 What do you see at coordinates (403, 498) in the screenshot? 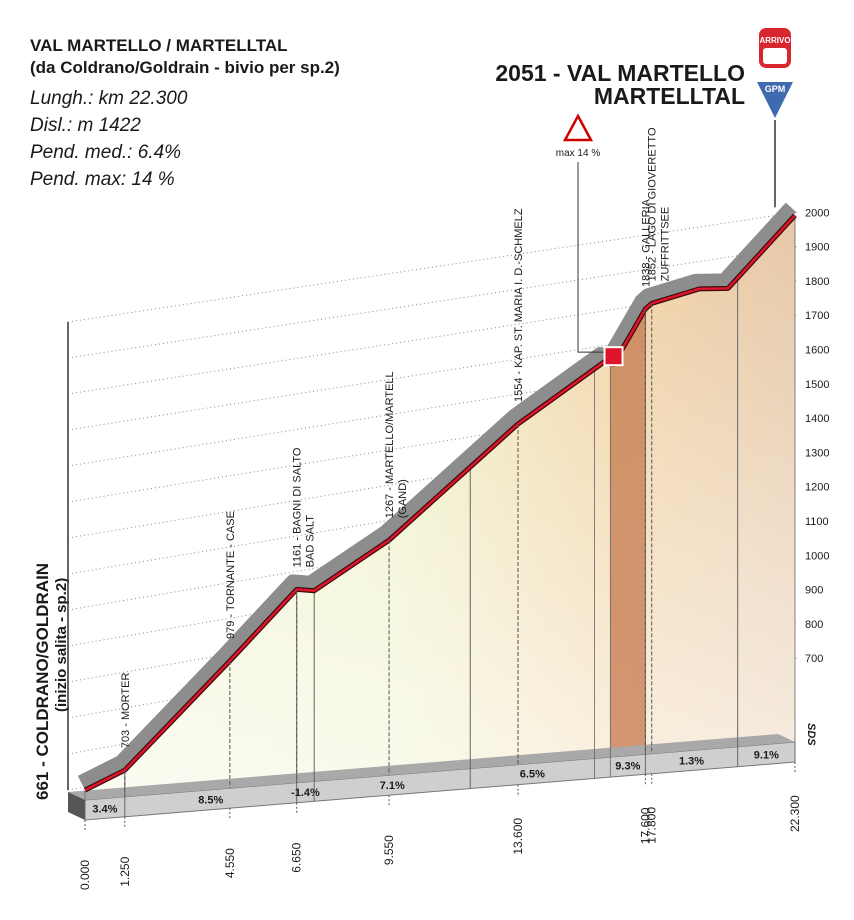
I see `waypoint-sublabel: (GAND)` at bounding box center [403, 498].